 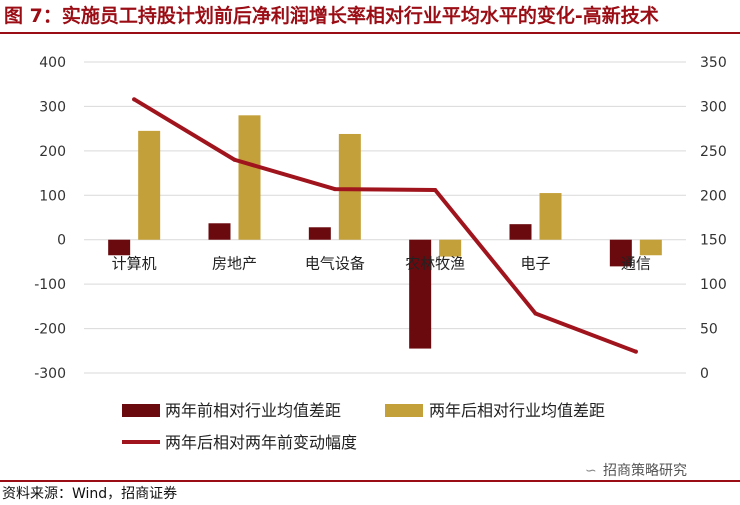 I want to click on left-tick-label: -300, so click(x=50, y=374).